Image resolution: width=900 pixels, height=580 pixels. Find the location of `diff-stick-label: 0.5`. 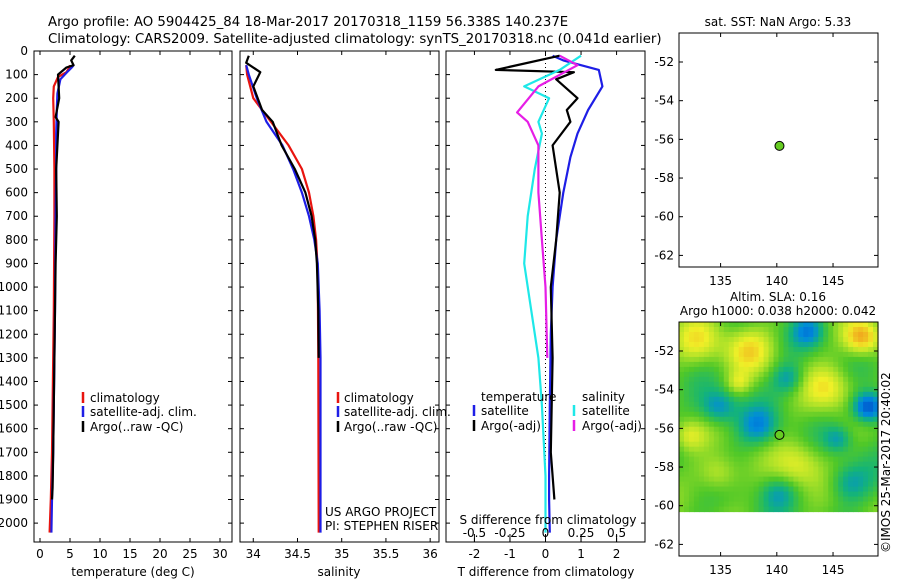

diff-stick-label: 0.5 is located at coordinates (616, 533).